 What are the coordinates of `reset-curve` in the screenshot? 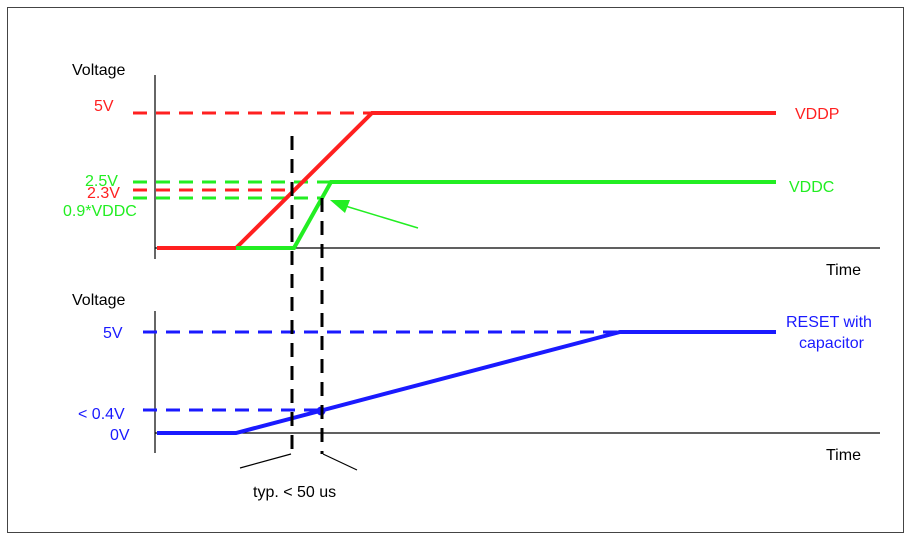 It's located at (466, 382).